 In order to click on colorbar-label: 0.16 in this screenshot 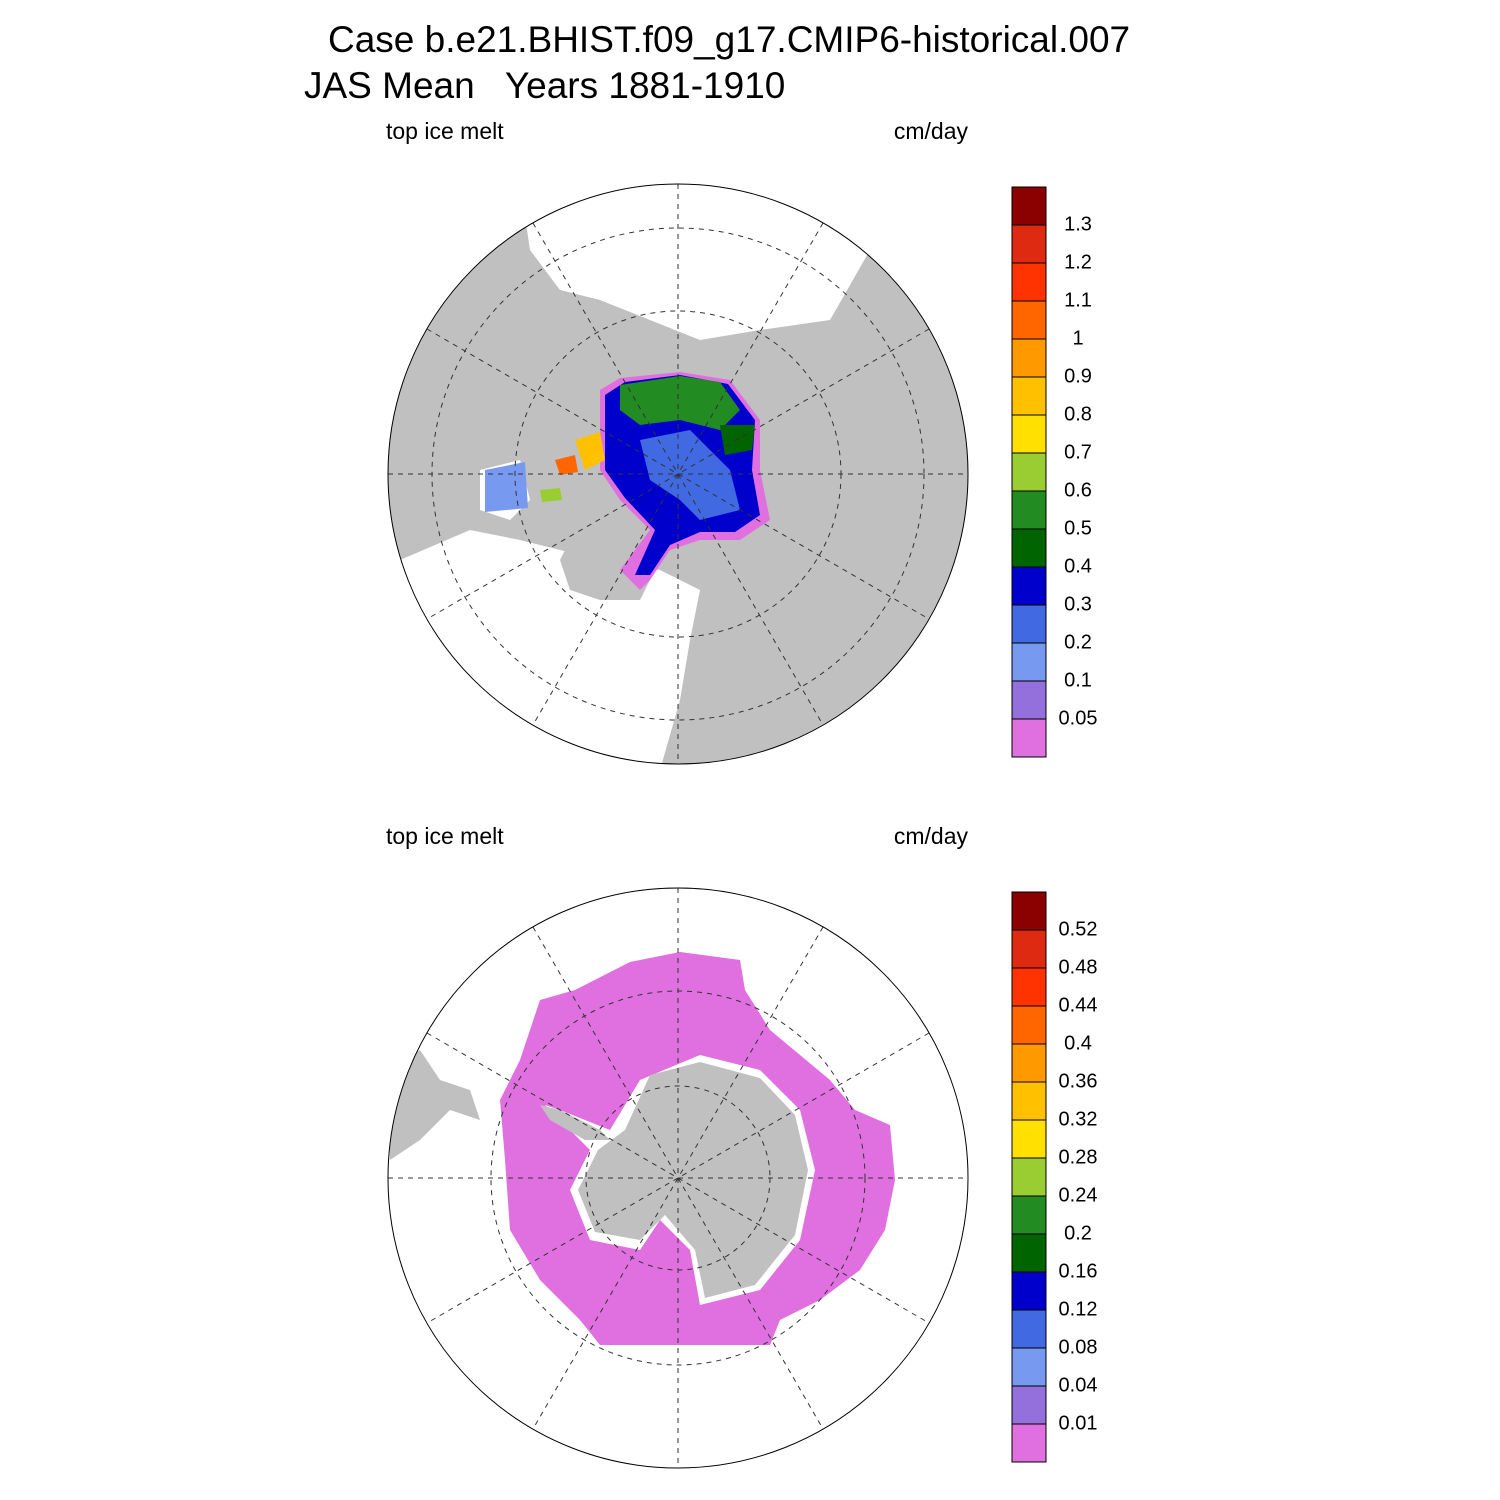, I will do `click(1078, 1271)`.